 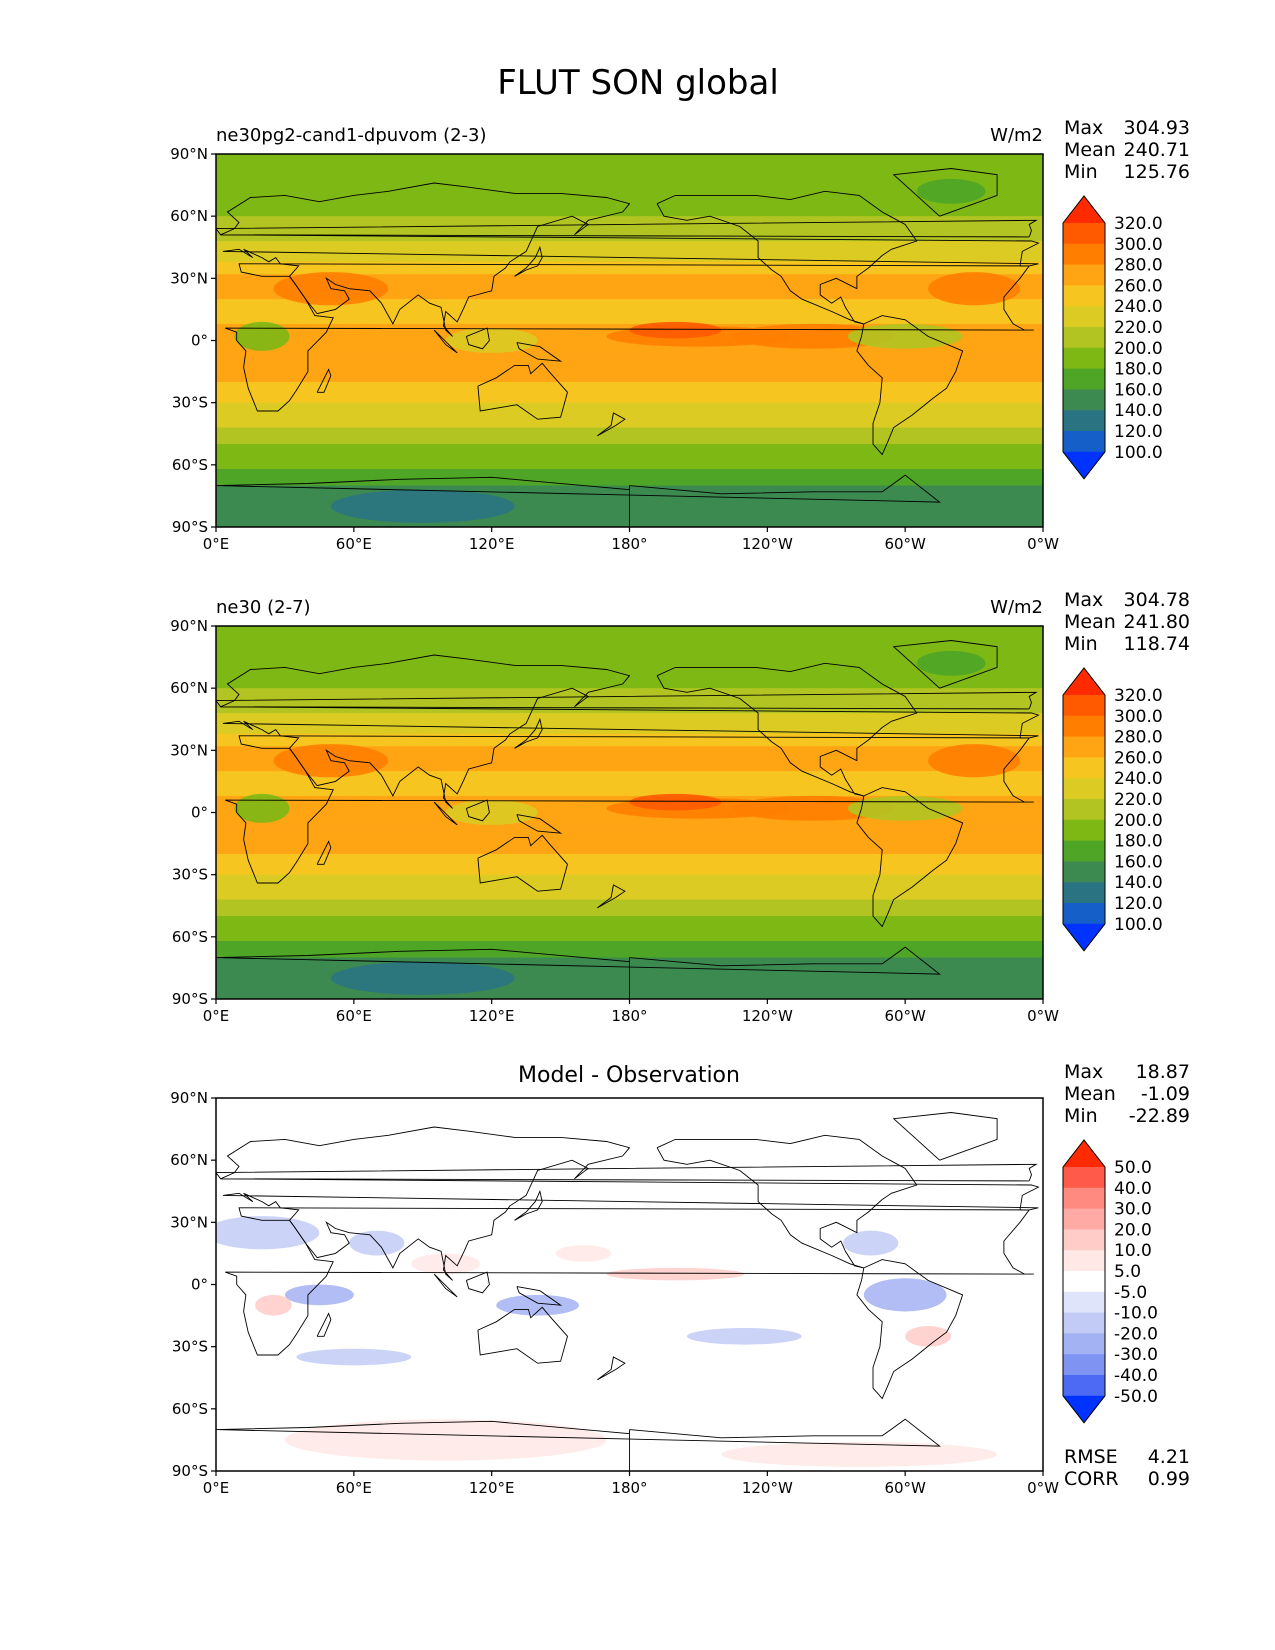 I want to click on colorbar-tick-label: 180.0, so click(x=1138, y=842).